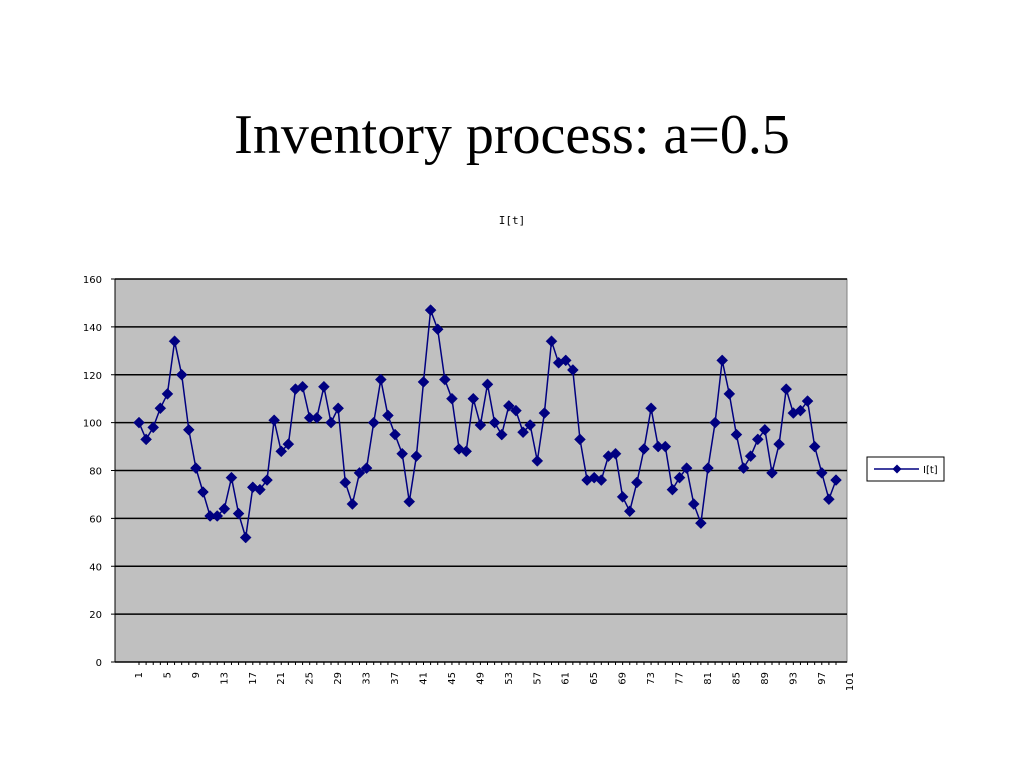 Image resolution: width=1024 pixels, height=768 pixels. What do you see at coordinates (92, 280) in the screenshot?
I see `y-tick-label: 160` at bounding box center [92, 280].